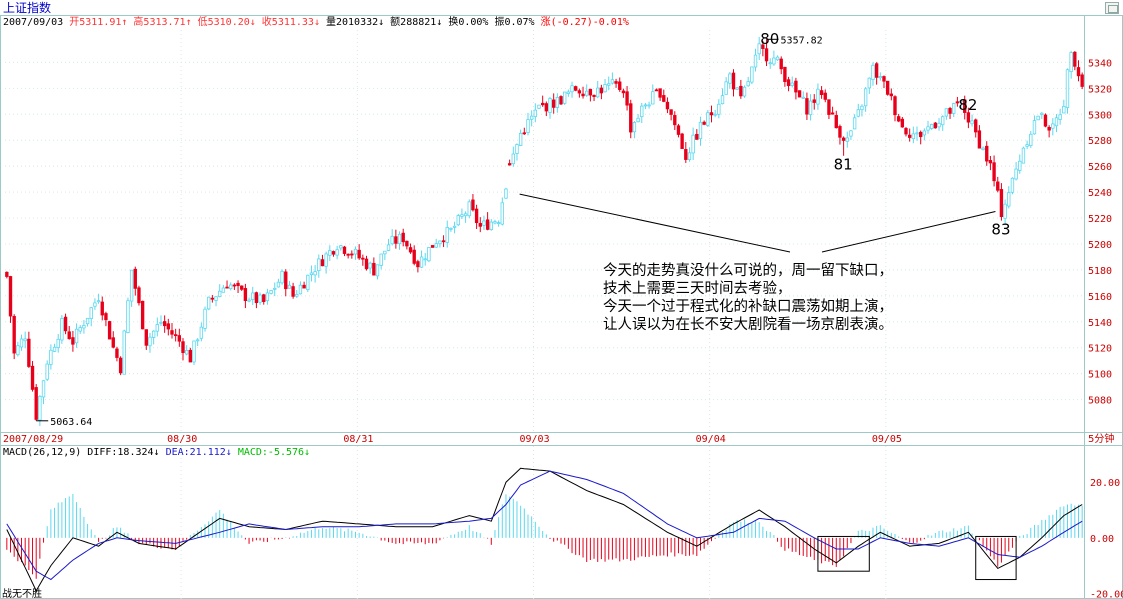 This screenshot has width=1123, height=599. What do you see at coordinates (33, 439) in the screenshot?
I see `date-tick-label: 2007/08/29` at bounding box center [33, 439].